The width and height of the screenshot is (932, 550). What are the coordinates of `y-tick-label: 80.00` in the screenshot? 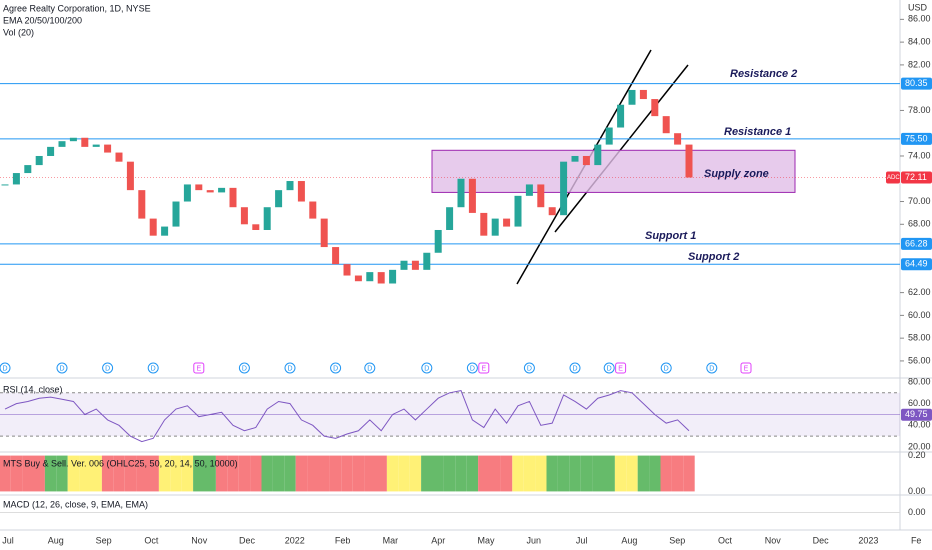 It's located at (919, 381).